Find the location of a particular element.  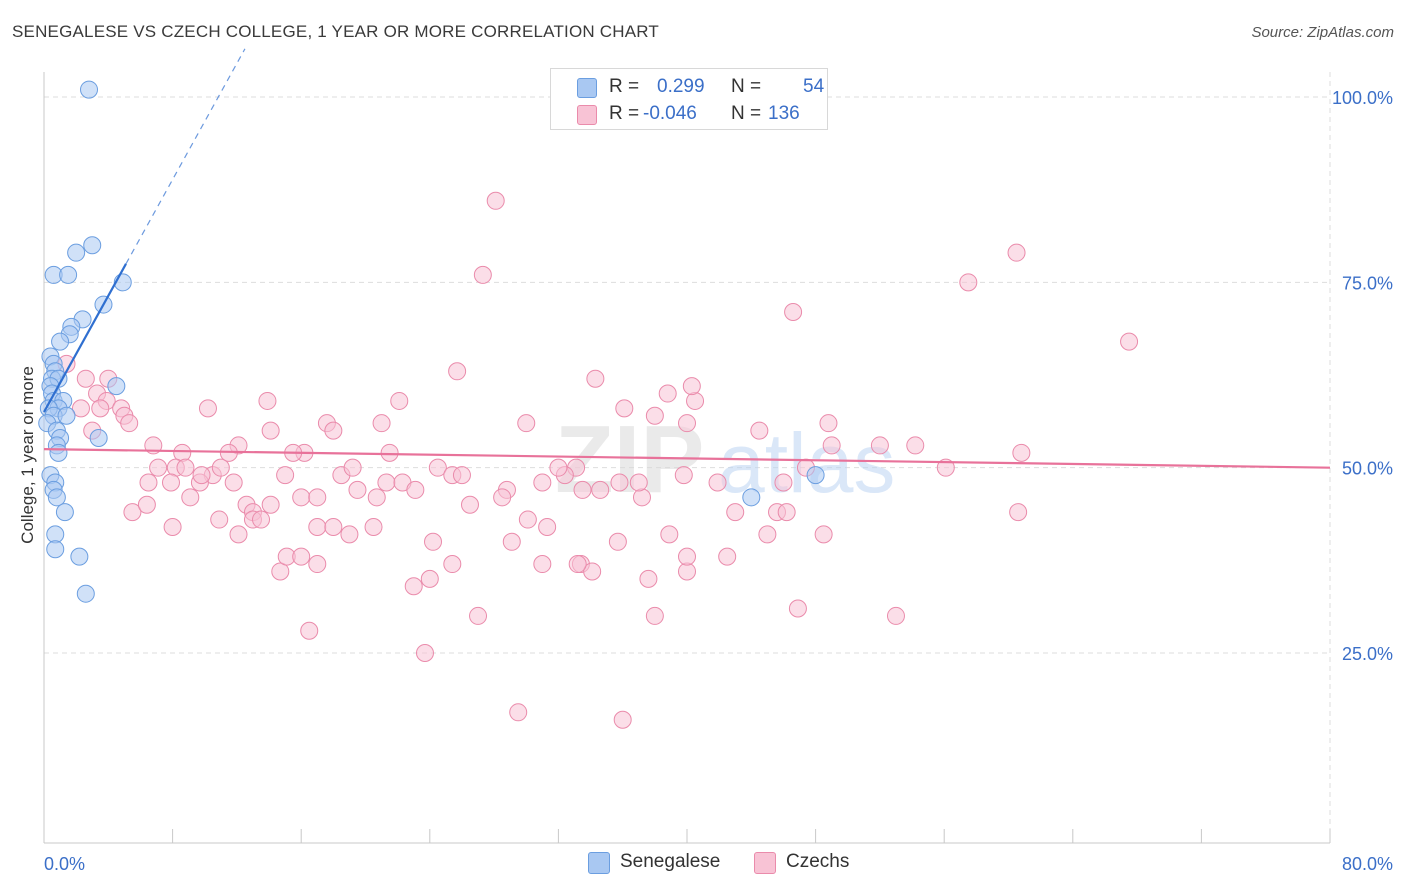

r-value: -0.046 is located at coordinates (670, 113).